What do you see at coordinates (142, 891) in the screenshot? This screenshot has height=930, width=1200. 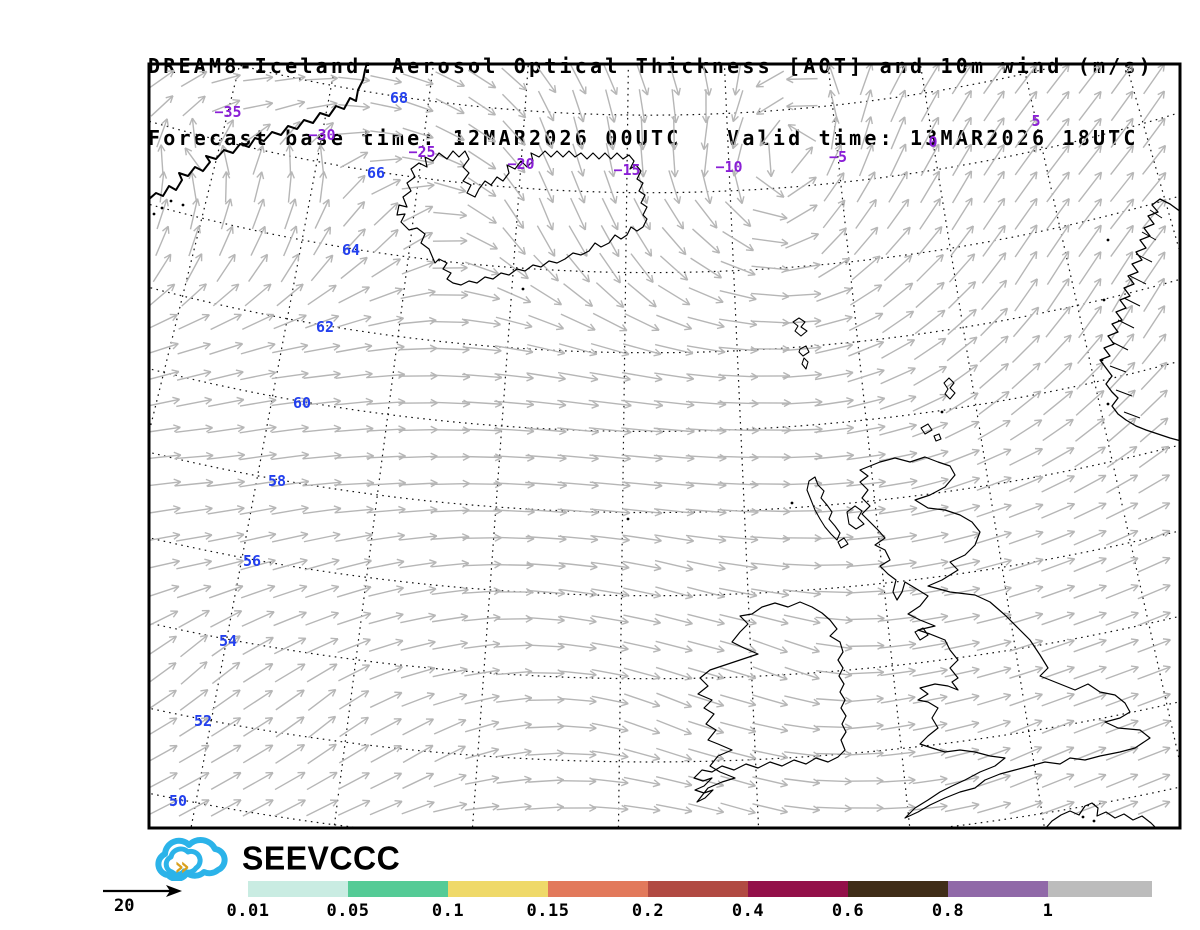 I see `wind-reference-arrow-icon` at bounding box center [142, 891].